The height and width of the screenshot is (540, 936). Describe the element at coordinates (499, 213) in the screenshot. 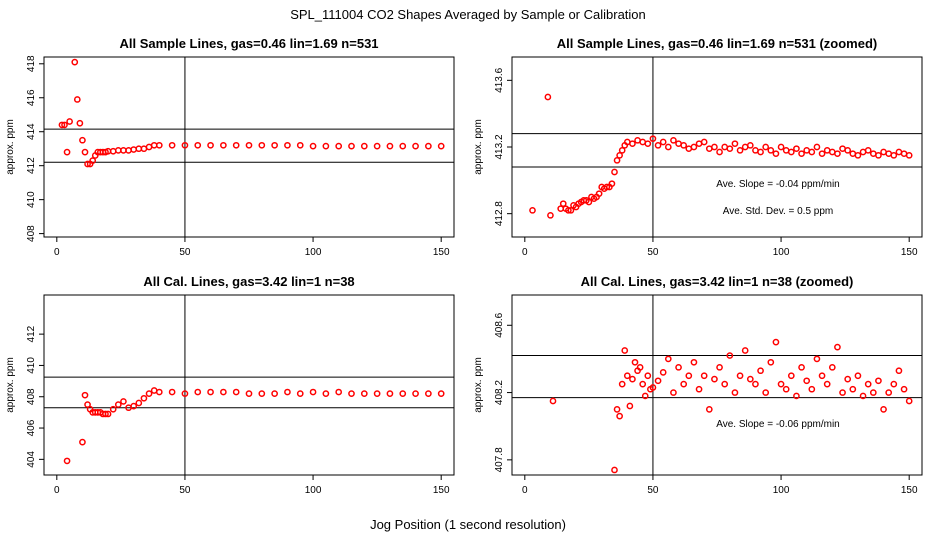

I see `y-tick-label: 412.8` at that location.